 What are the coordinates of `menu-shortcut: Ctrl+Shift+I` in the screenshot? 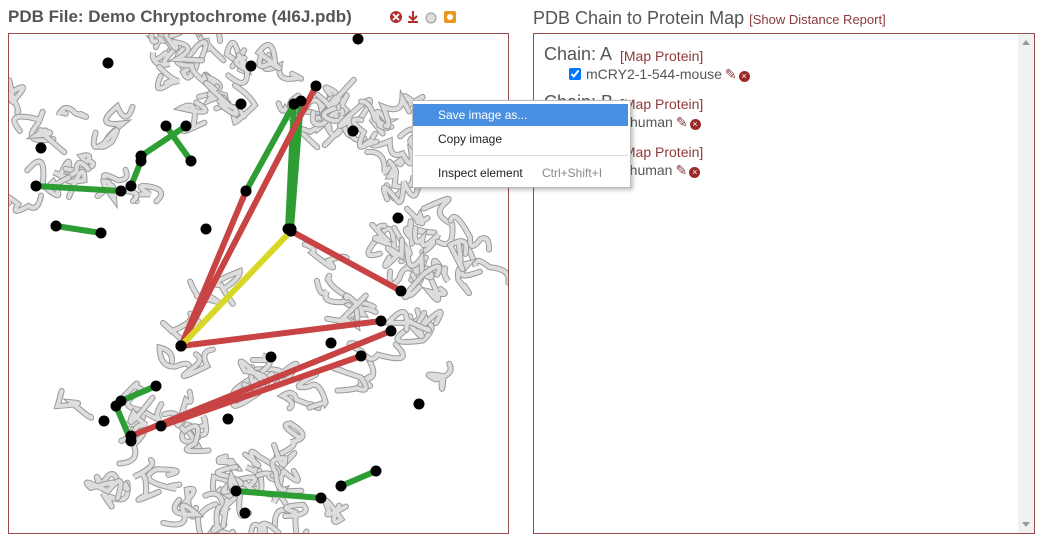 It's located at (572, 173).